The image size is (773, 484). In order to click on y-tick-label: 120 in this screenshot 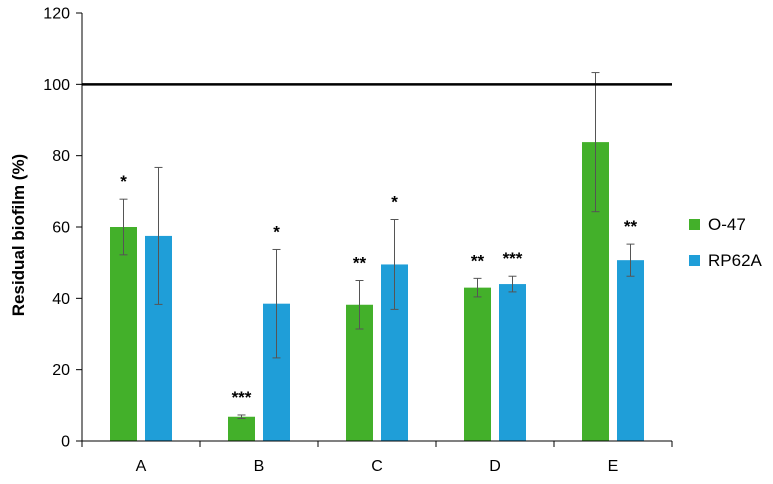, I will do `click(56, 14)`.